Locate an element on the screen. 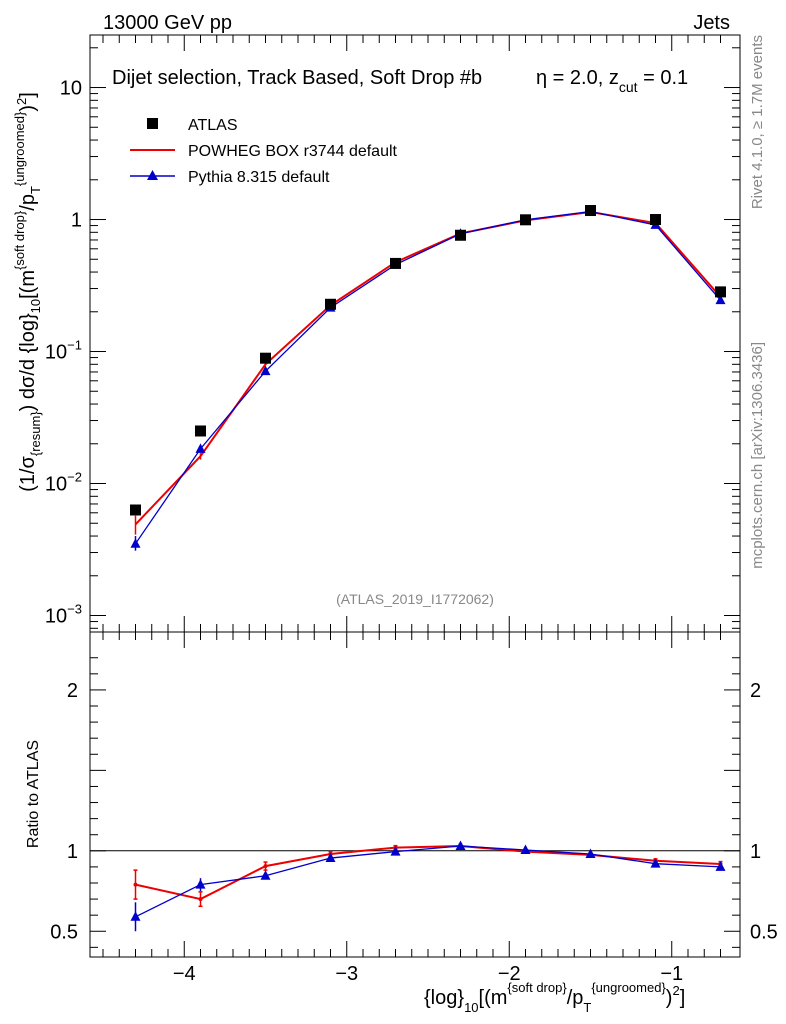  ratio-pythia-line is located at coordinates (428, 881).